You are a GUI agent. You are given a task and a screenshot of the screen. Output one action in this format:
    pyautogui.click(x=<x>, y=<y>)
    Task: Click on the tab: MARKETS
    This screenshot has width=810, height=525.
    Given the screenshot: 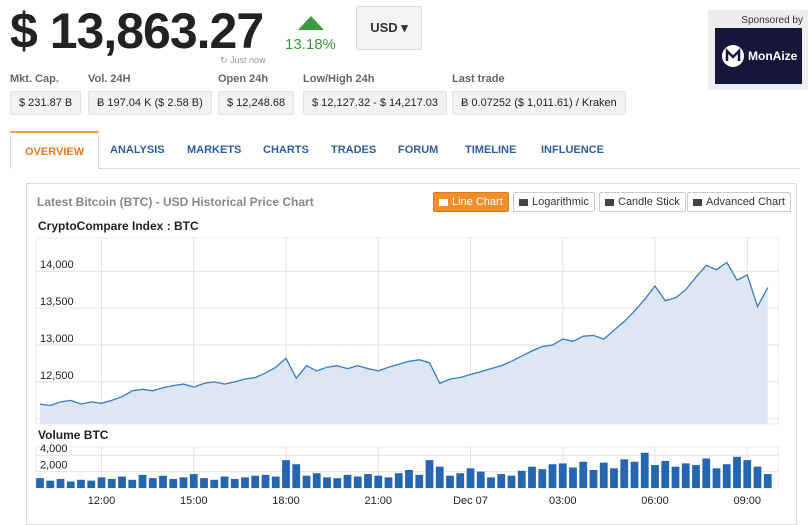 What is the action you would take?
    pyautogui.click(x=214, y=150)
    